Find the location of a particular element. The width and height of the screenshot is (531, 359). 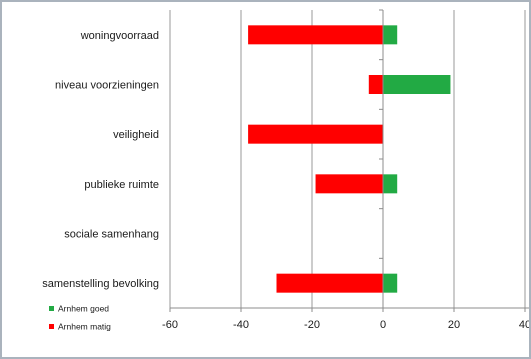

category-label-0: woningvoorraad is located at coordinates (119, 36).